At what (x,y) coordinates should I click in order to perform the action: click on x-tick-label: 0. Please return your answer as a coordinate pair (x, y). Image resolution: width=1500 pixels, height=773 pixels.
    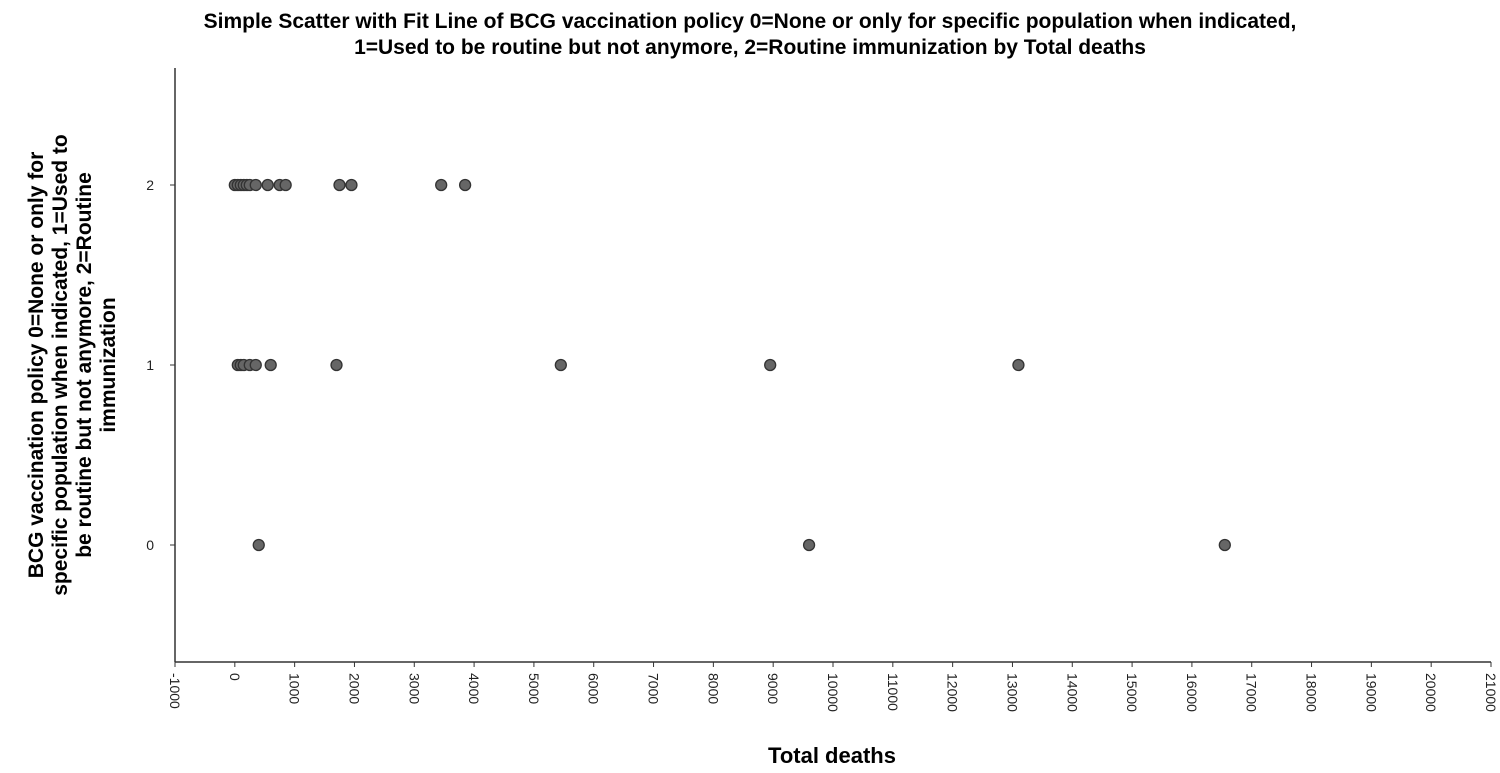
    Looking at the image, I should click on (235, 677).